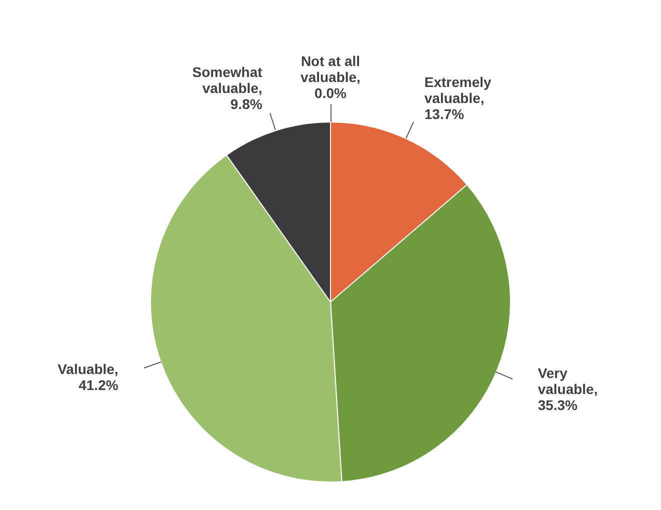  Describe the element at coordinates (87, 376) in the screenshot. I see `slice-label: Valuable, 41.2%` at that location.